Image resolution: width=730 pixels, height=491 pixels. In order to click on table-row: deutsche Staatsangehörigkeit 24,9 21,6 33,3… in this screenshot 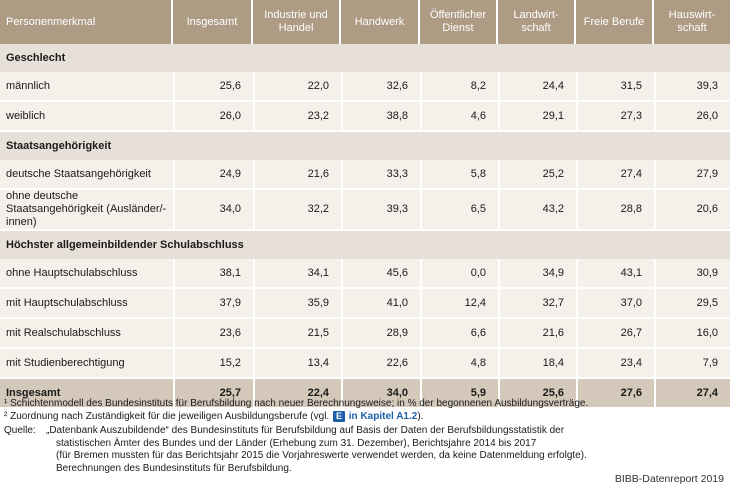, I will do `click(365, 175)`.